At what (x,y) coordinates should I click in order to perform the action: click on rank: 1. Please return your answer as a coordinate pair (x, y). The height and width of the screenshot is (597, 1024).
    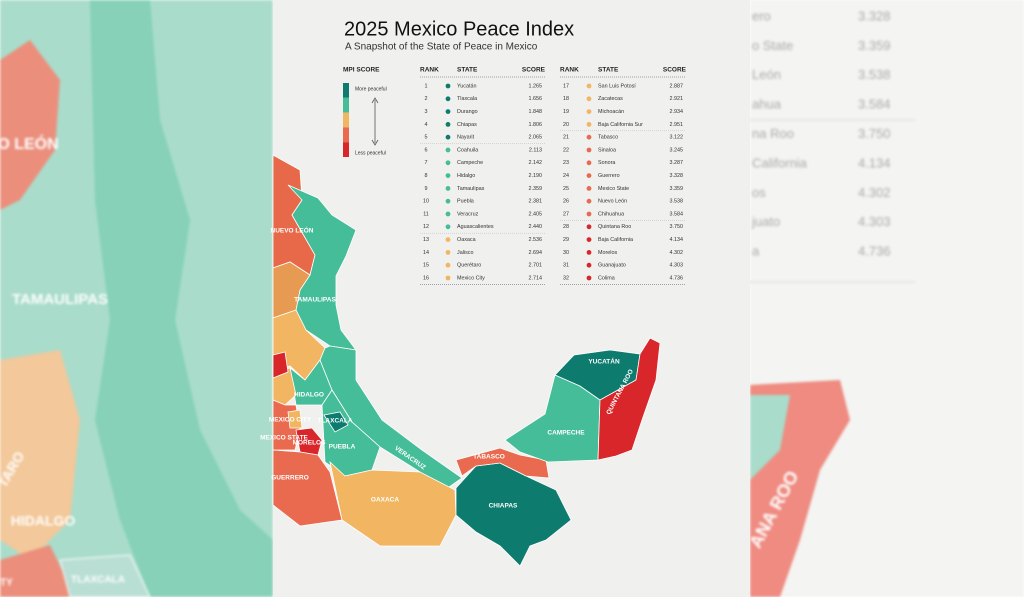
    Looking at the image, I should click on (426, 86).